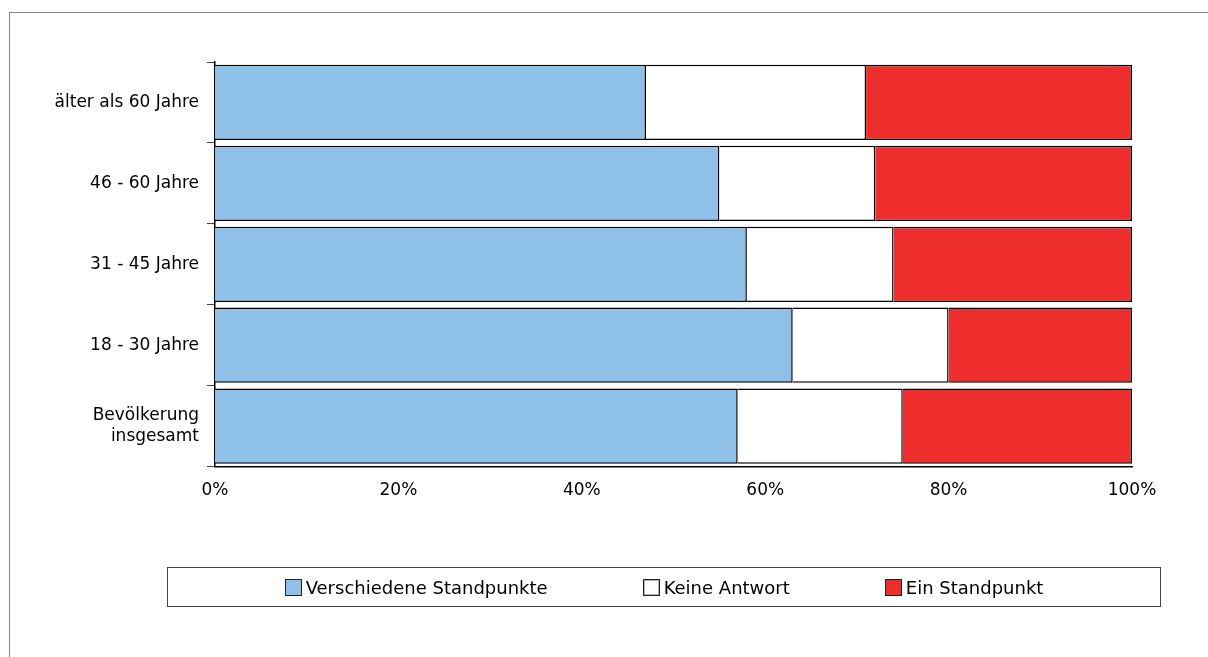 This screenshot has height=657, width=1208. I want to click on y-tick-label: 31 - 45 Jahre, so click(144, 262).